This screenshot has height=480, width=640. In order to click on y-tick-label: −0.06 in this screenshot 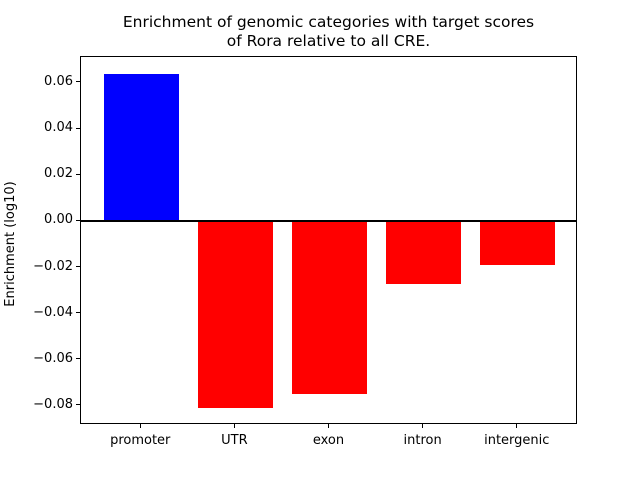, I will do `click(53, 358)`.